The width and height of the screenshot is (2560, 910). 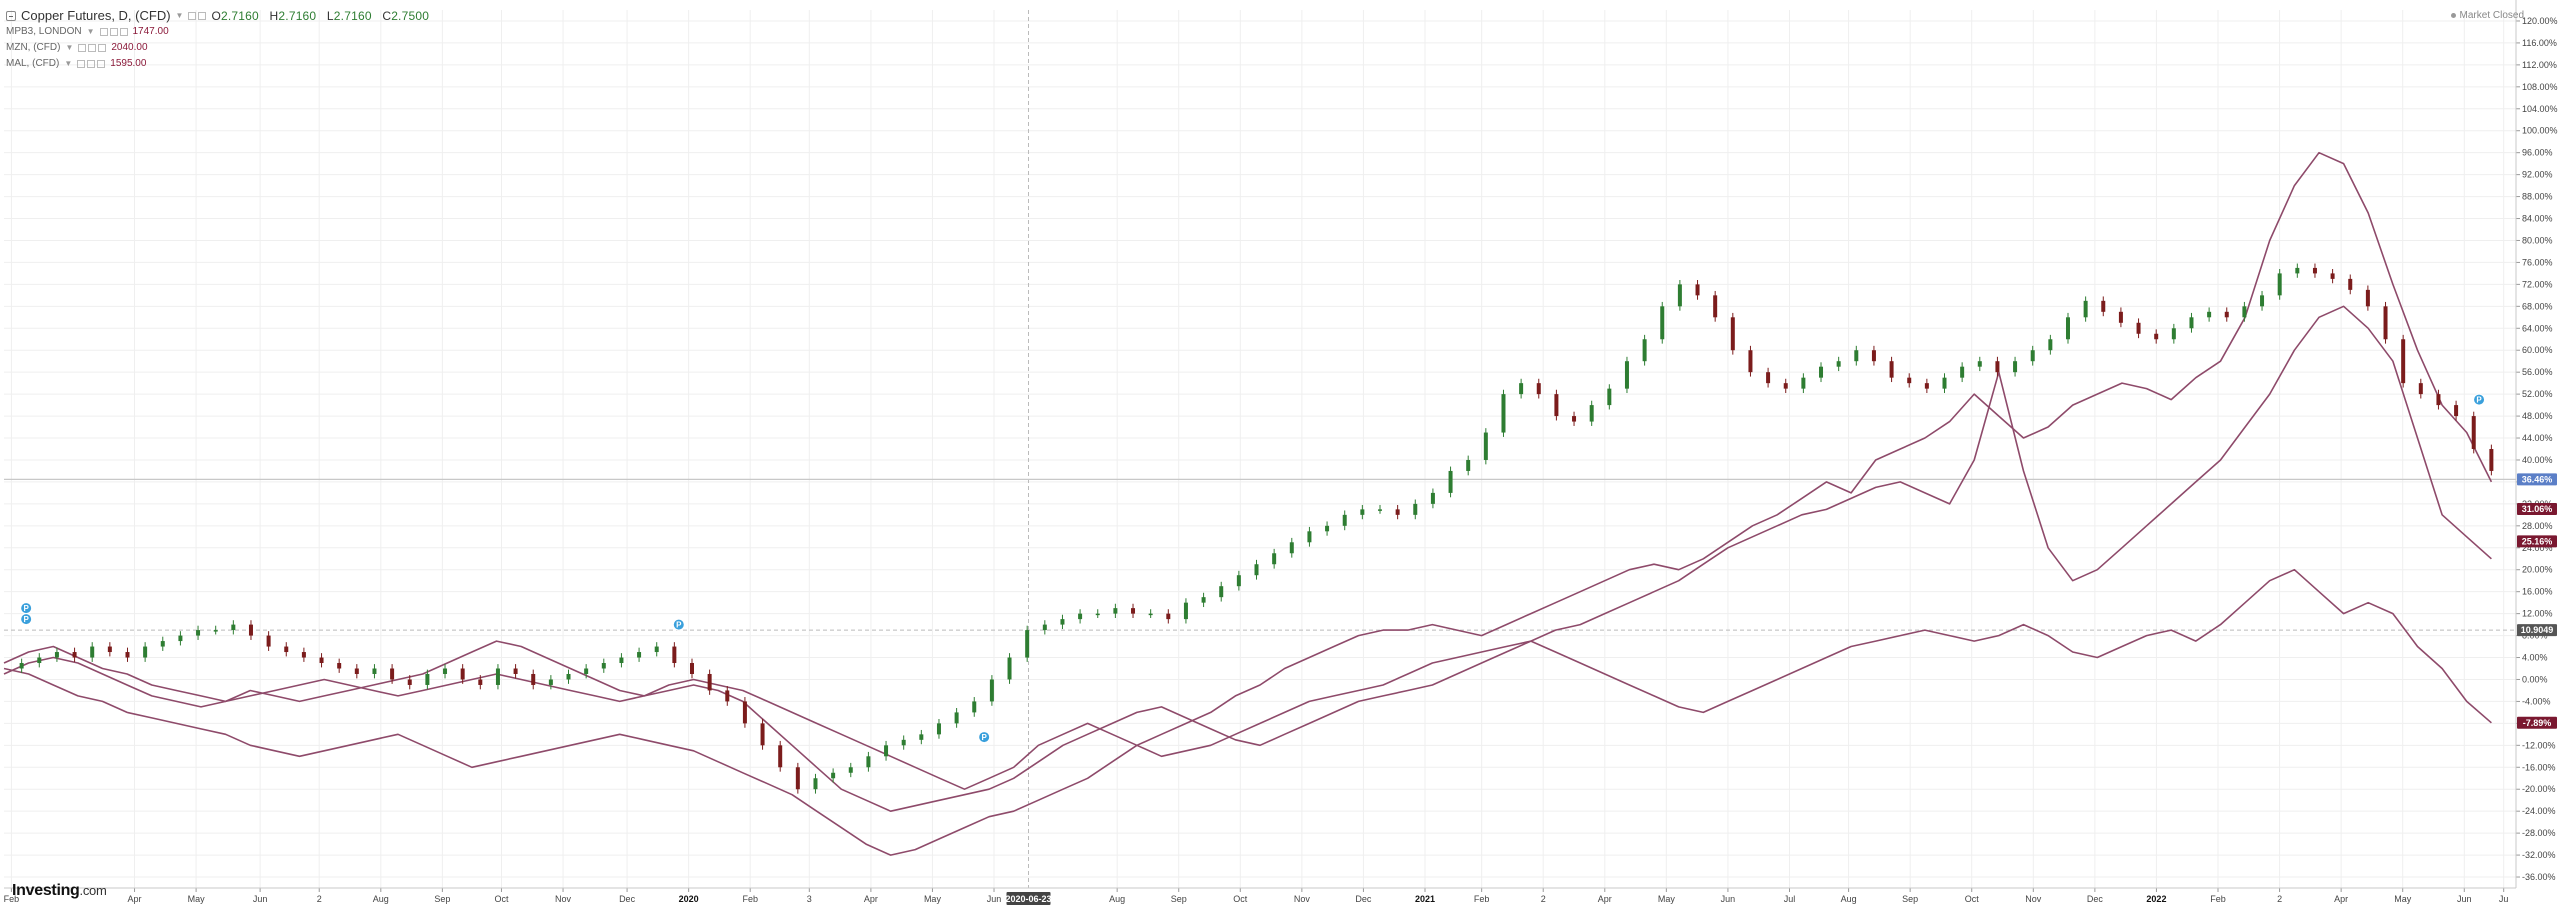 What do you see at coordinates (320, 16) in the screenshot?
I see `ohlc-values: O2.7160 H2.7160 L2.7160 C2.7500` at bounding box center [320, 16].